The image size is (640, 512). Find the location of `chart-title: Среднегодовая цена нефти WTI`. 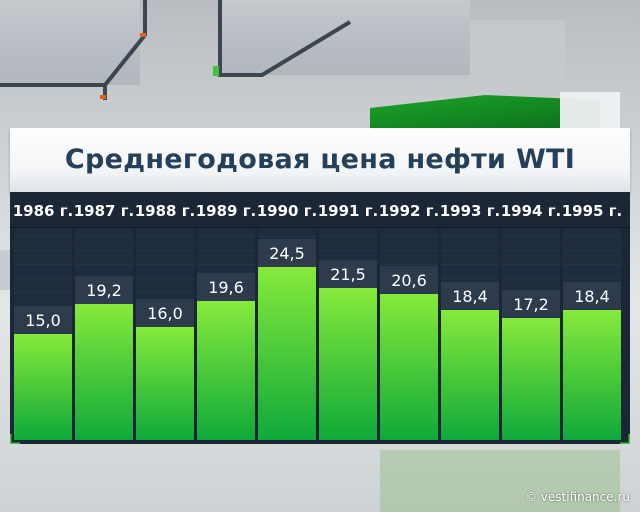

chart-title: Среднегодовая цена нефти WTI is located at coordinates (320, 159).